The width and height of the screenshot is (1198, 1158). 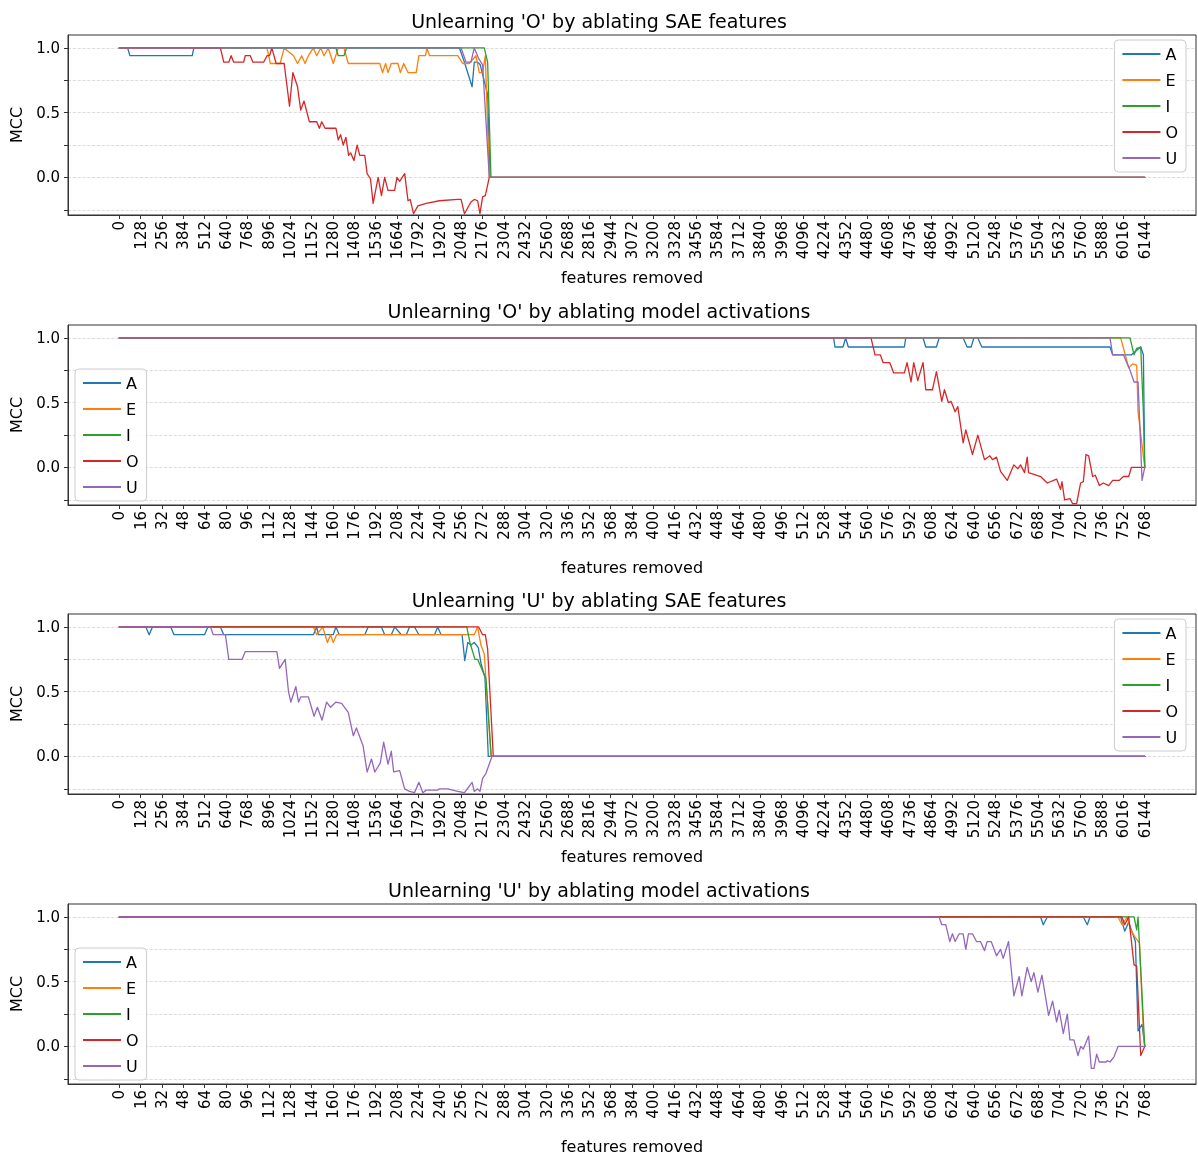 I want to click on x-tick-label: 688, so click(x=1037, y=1104).